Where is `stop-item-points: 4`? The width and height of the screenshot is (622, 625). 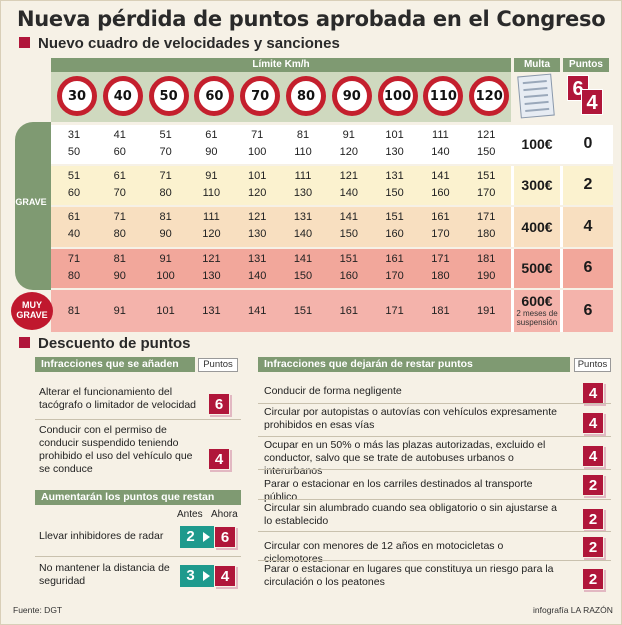
stop-item-points: 4 is located at coordinates (593, 423).